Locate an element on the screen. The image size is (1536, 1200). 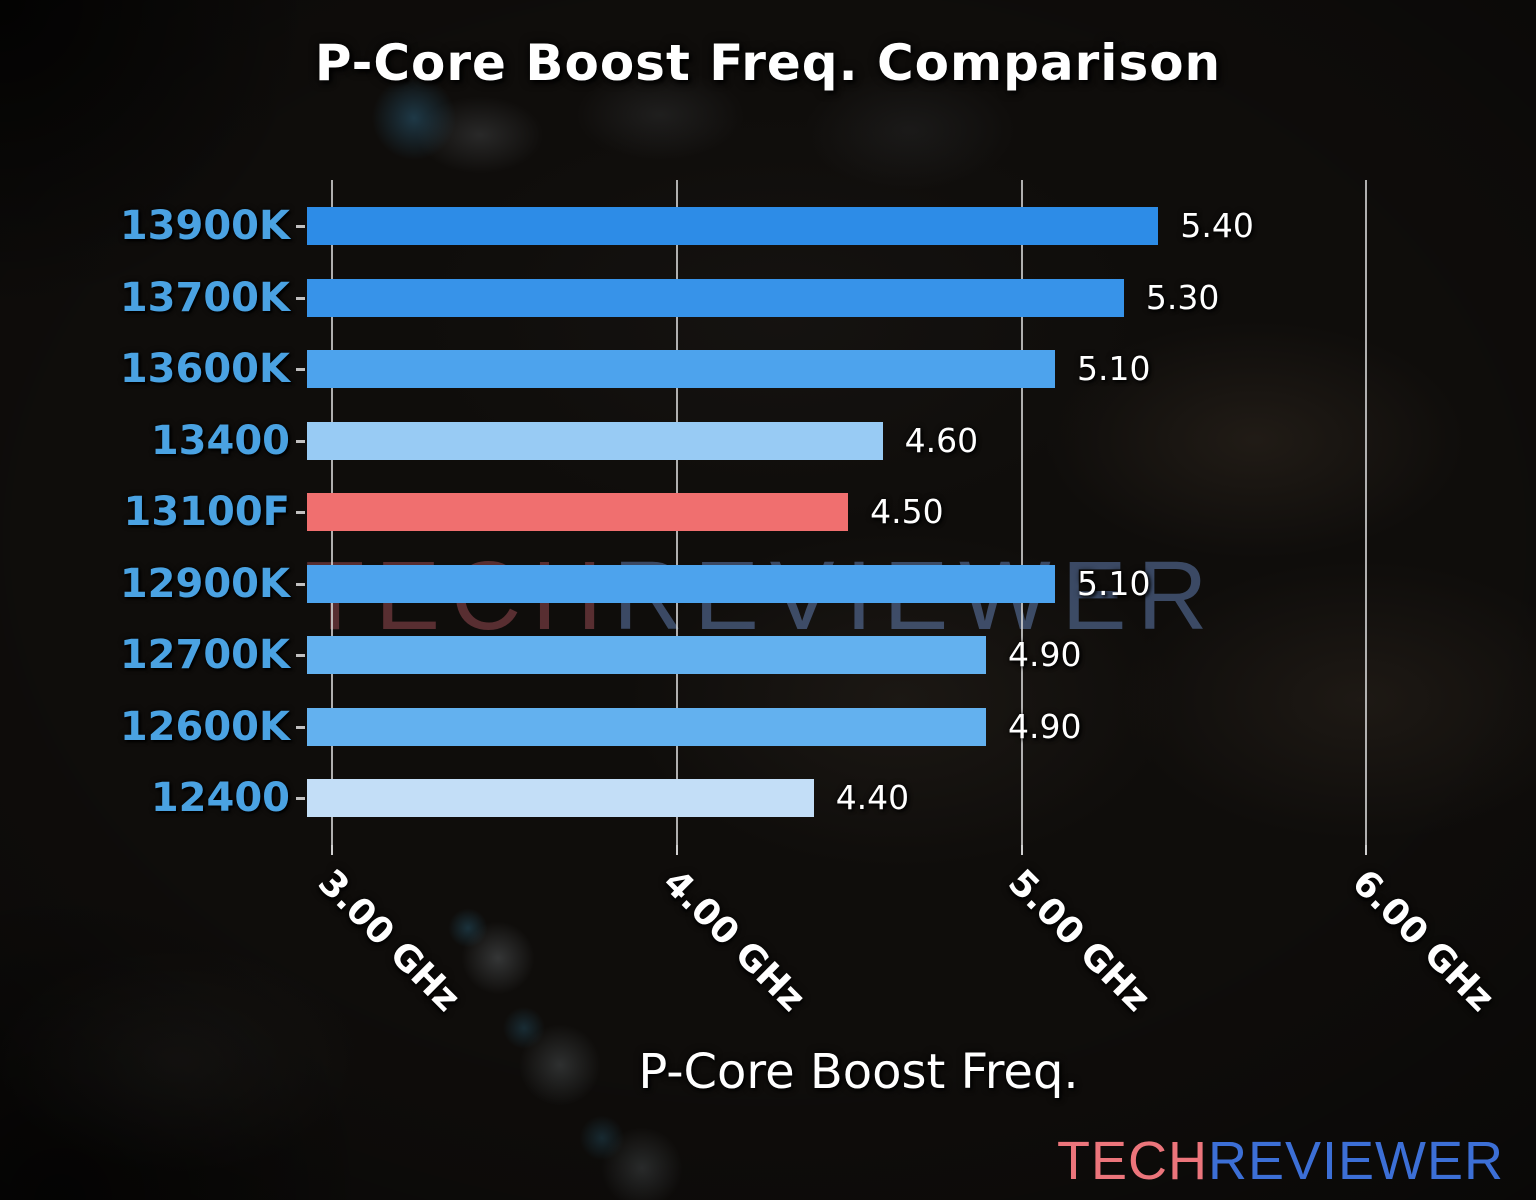
category-label: 13400 is located at coordinates (220, 440).